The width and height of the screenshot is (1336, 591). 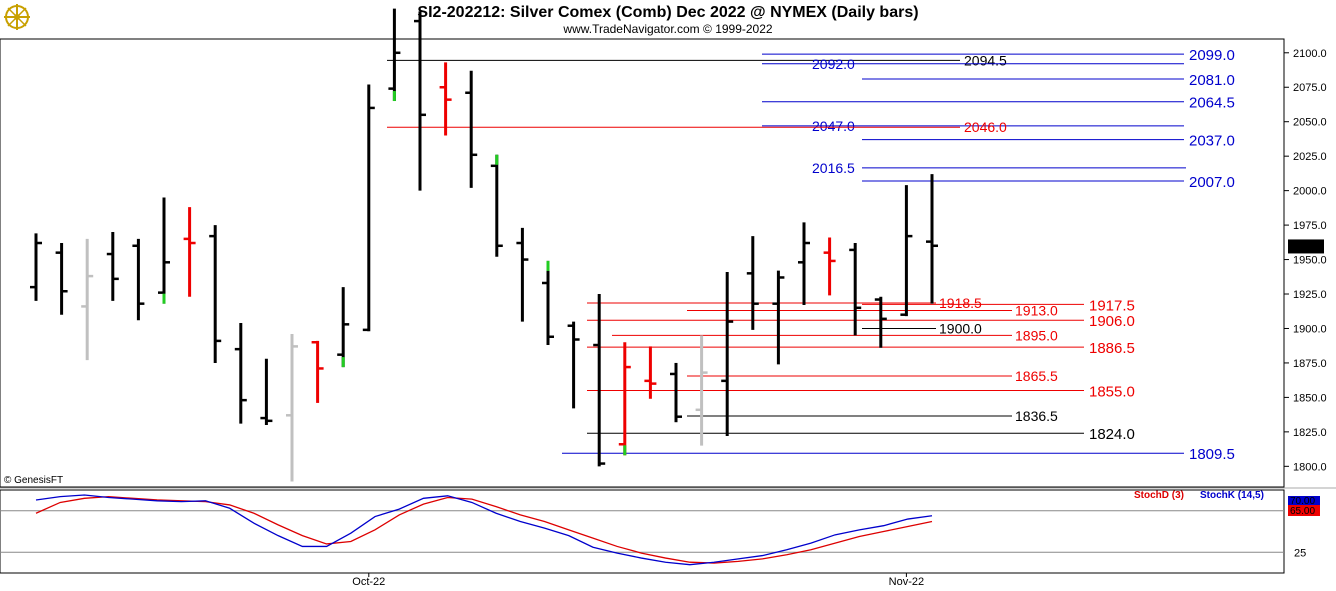 I want to click on level-label: 2007.0, so click(x=1212, y=182).